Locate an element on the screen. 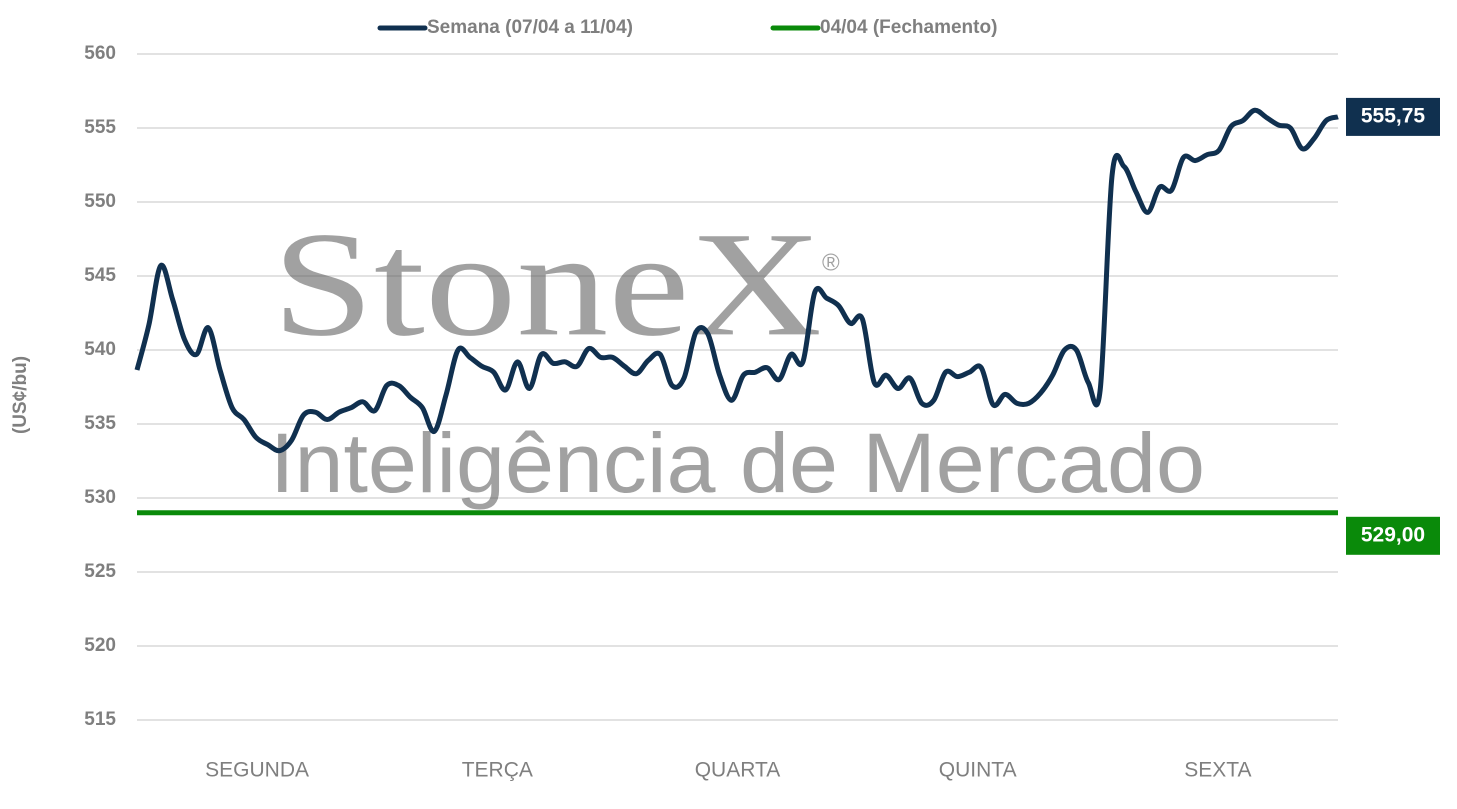 The width and height of the screenshot is (1457, 809). reference-label: 529,00 is located at coordinates (1393, 534).